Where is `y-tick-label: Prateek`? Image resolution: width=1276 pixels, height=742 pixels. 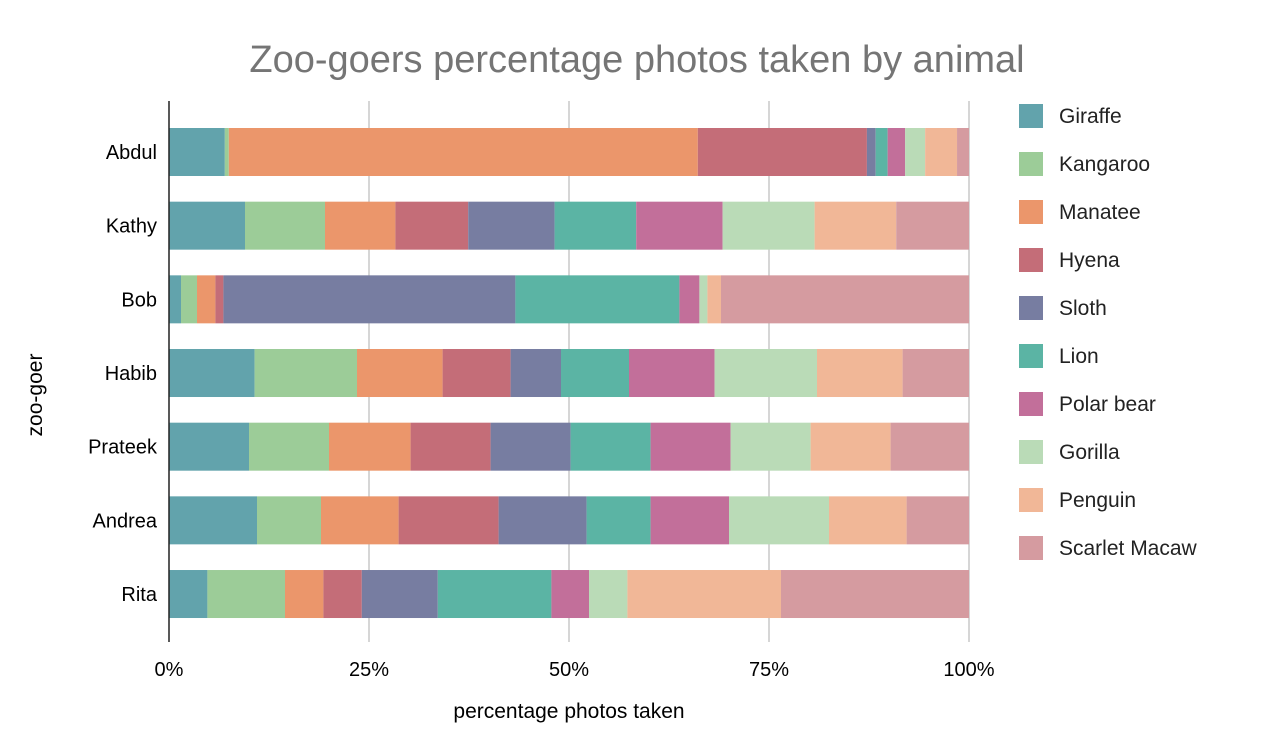
y-tick-label: Prateek is located at coordinates (123, 448).